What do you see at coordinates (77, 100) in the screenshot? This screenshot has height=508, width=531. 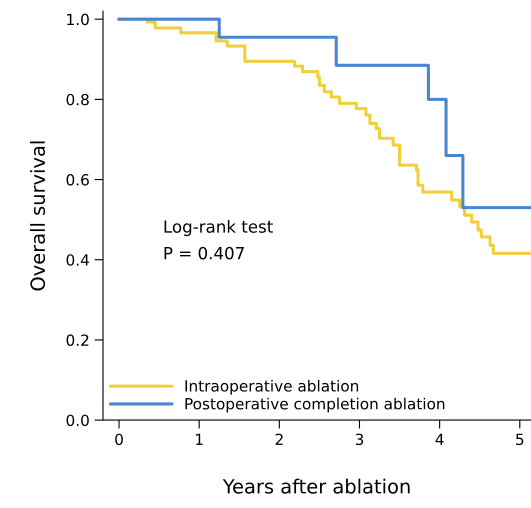 I see `y-tick-label: 0.8` at bounding box center [77, 100].